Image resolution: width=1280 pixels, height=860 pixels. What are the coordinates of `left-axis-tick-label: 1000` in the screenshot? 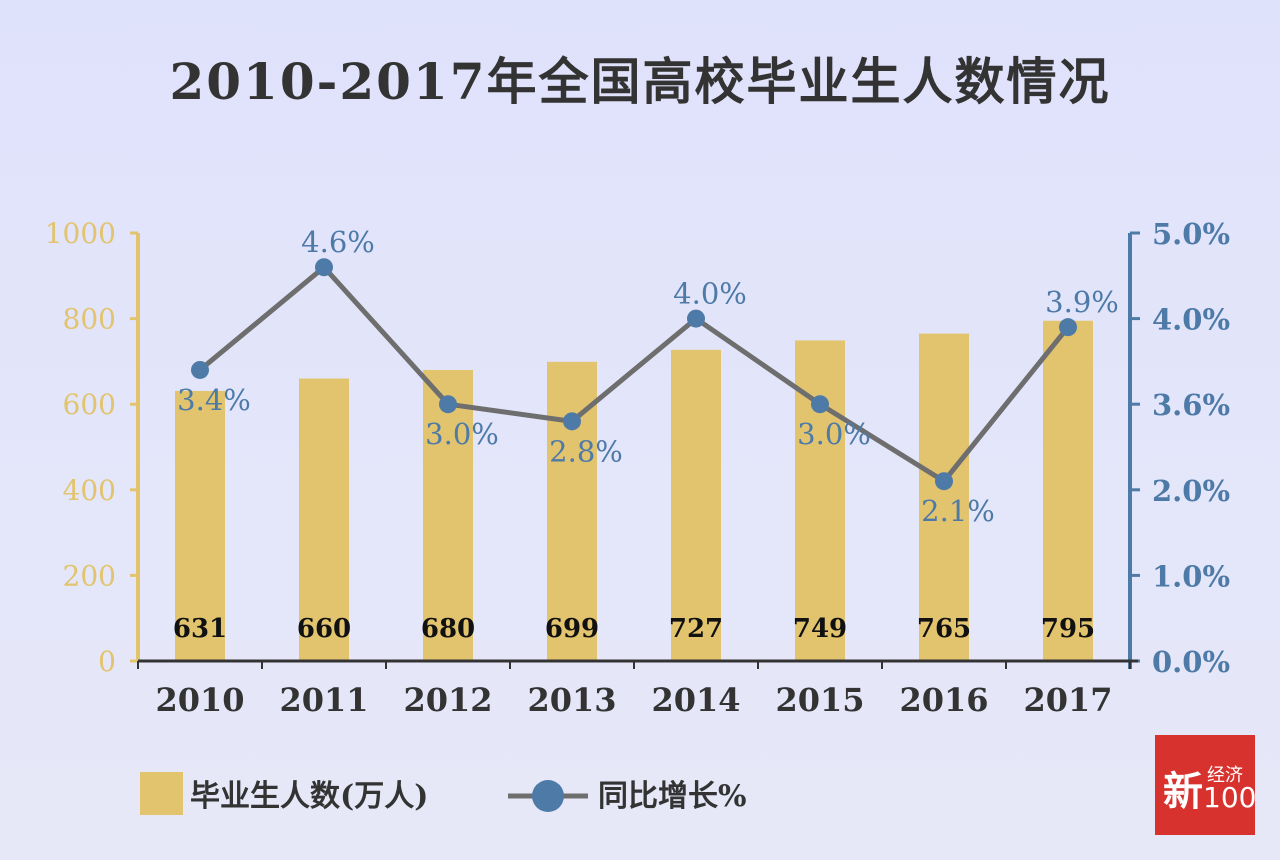 It's located at (80, 233).